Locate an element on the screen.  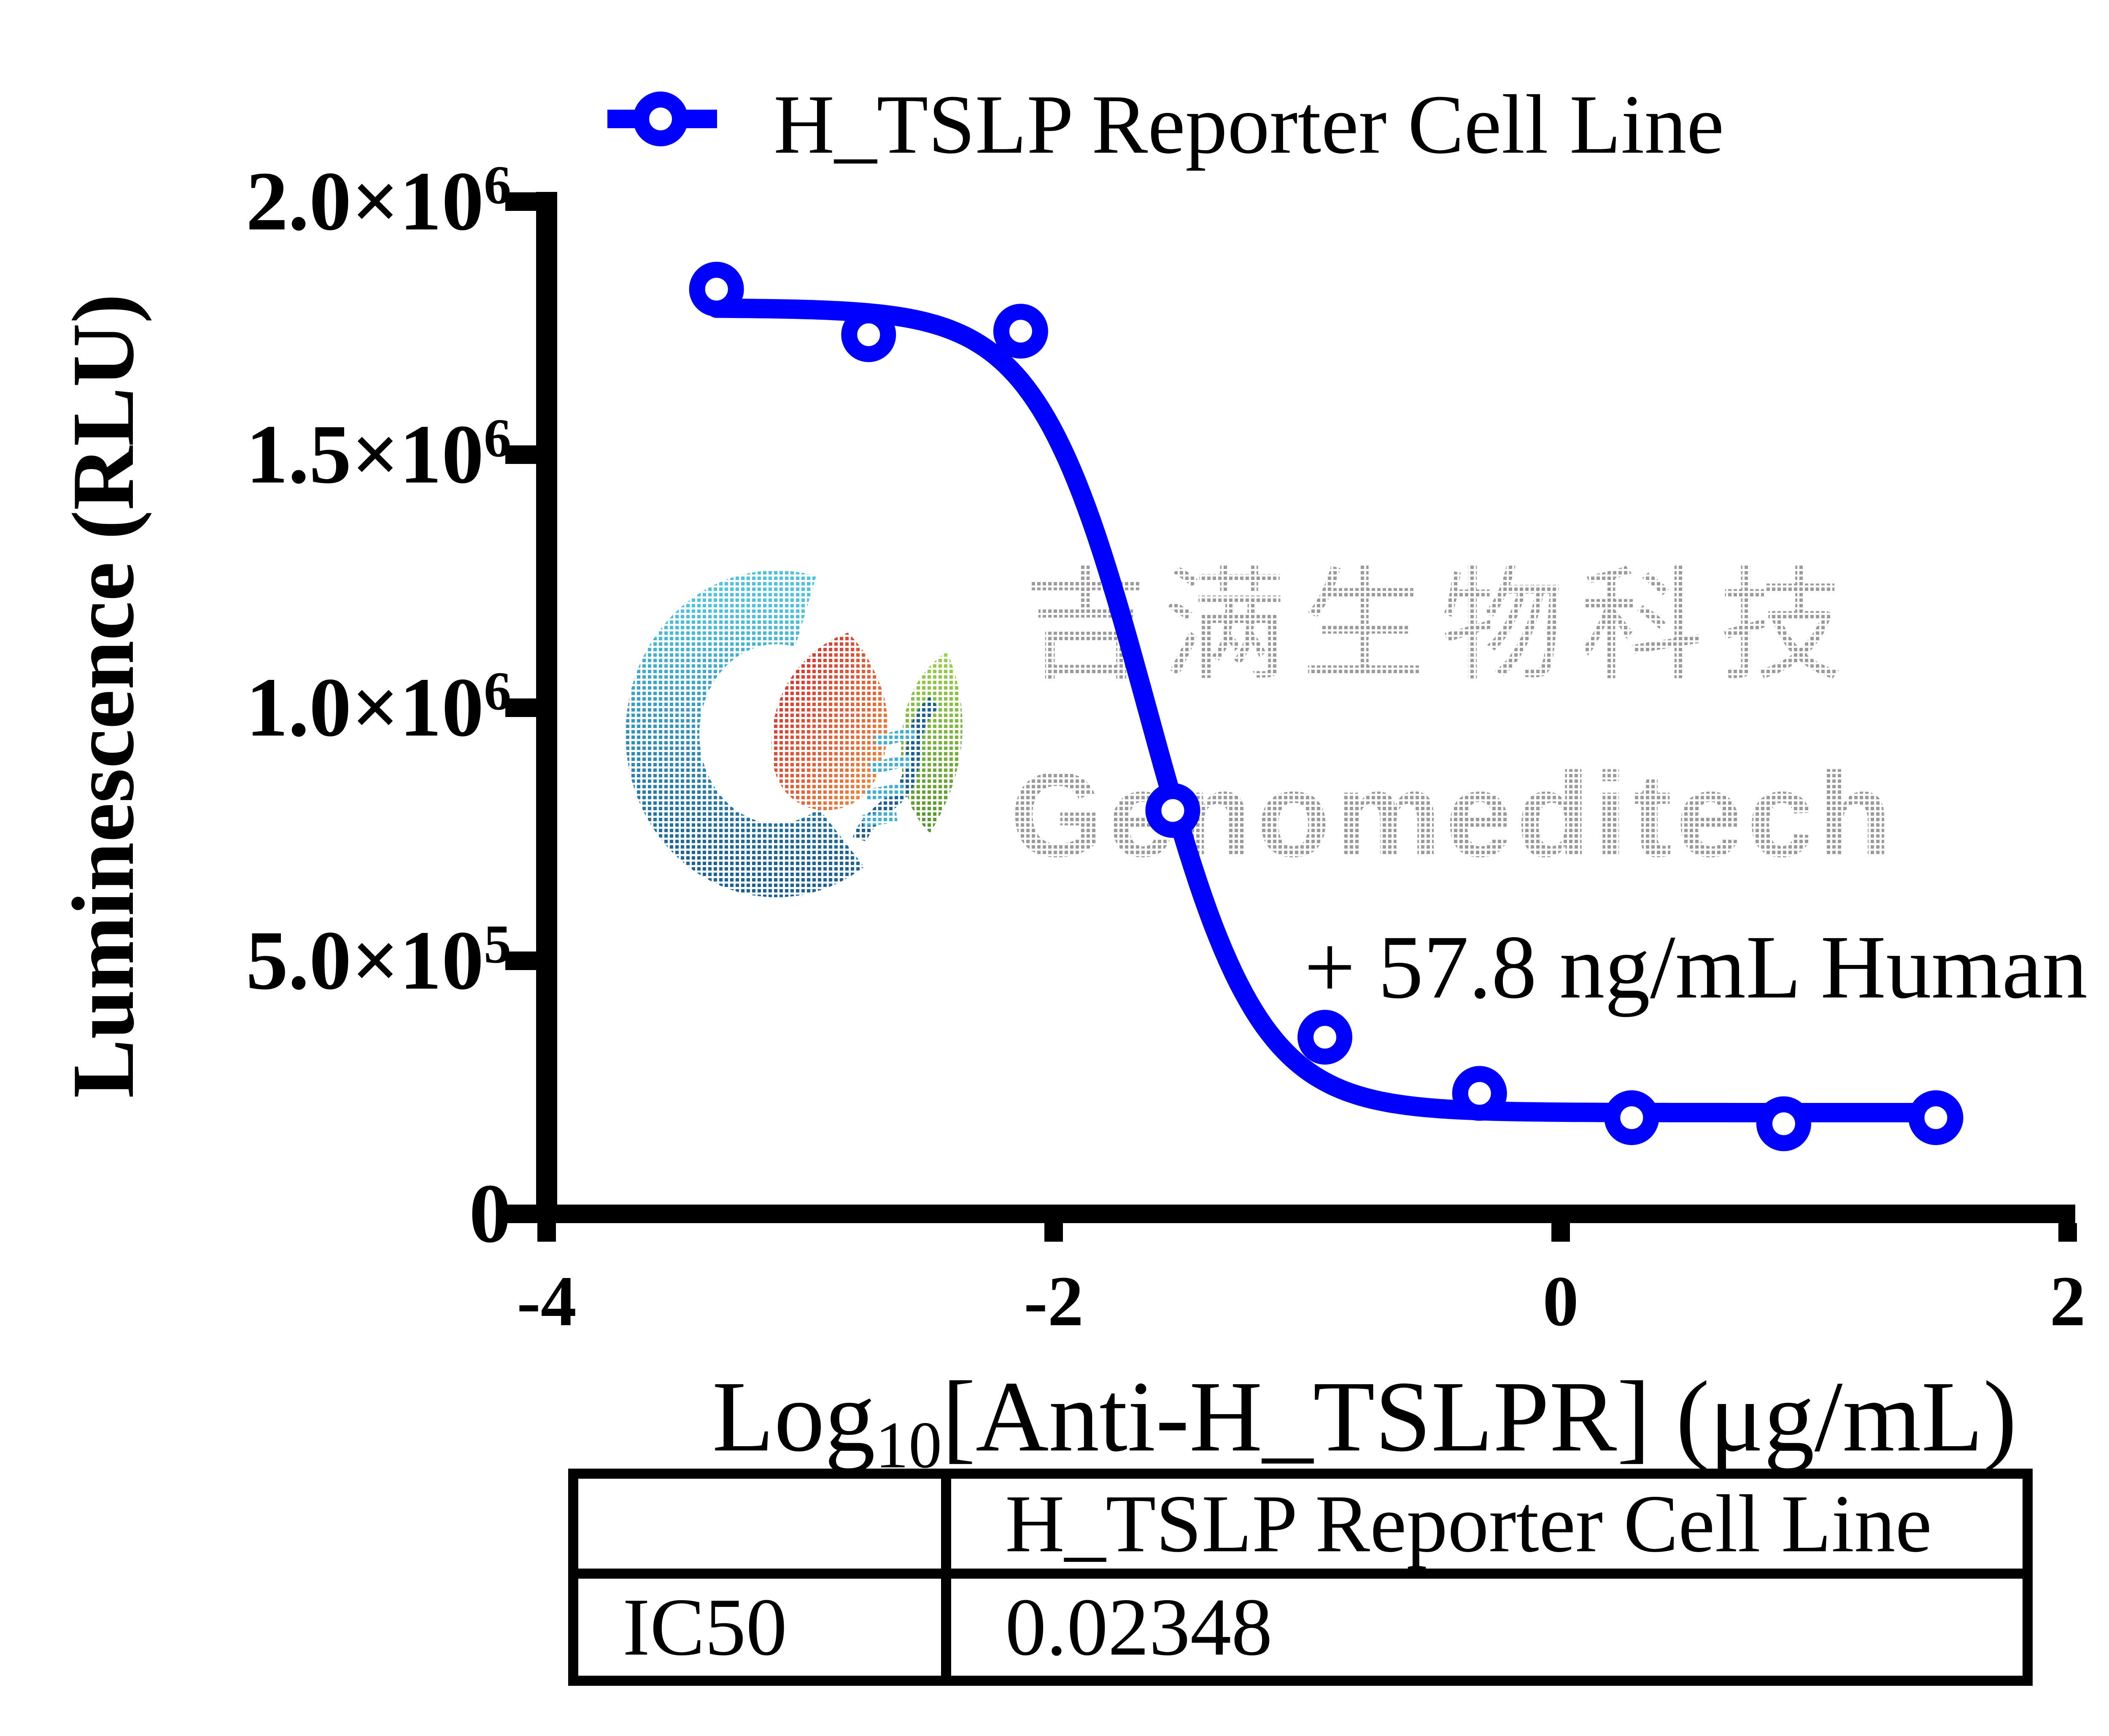
tslp-annotation: + 57.8 ng/mL Human TSLP is located at coordinates (1706, 967).